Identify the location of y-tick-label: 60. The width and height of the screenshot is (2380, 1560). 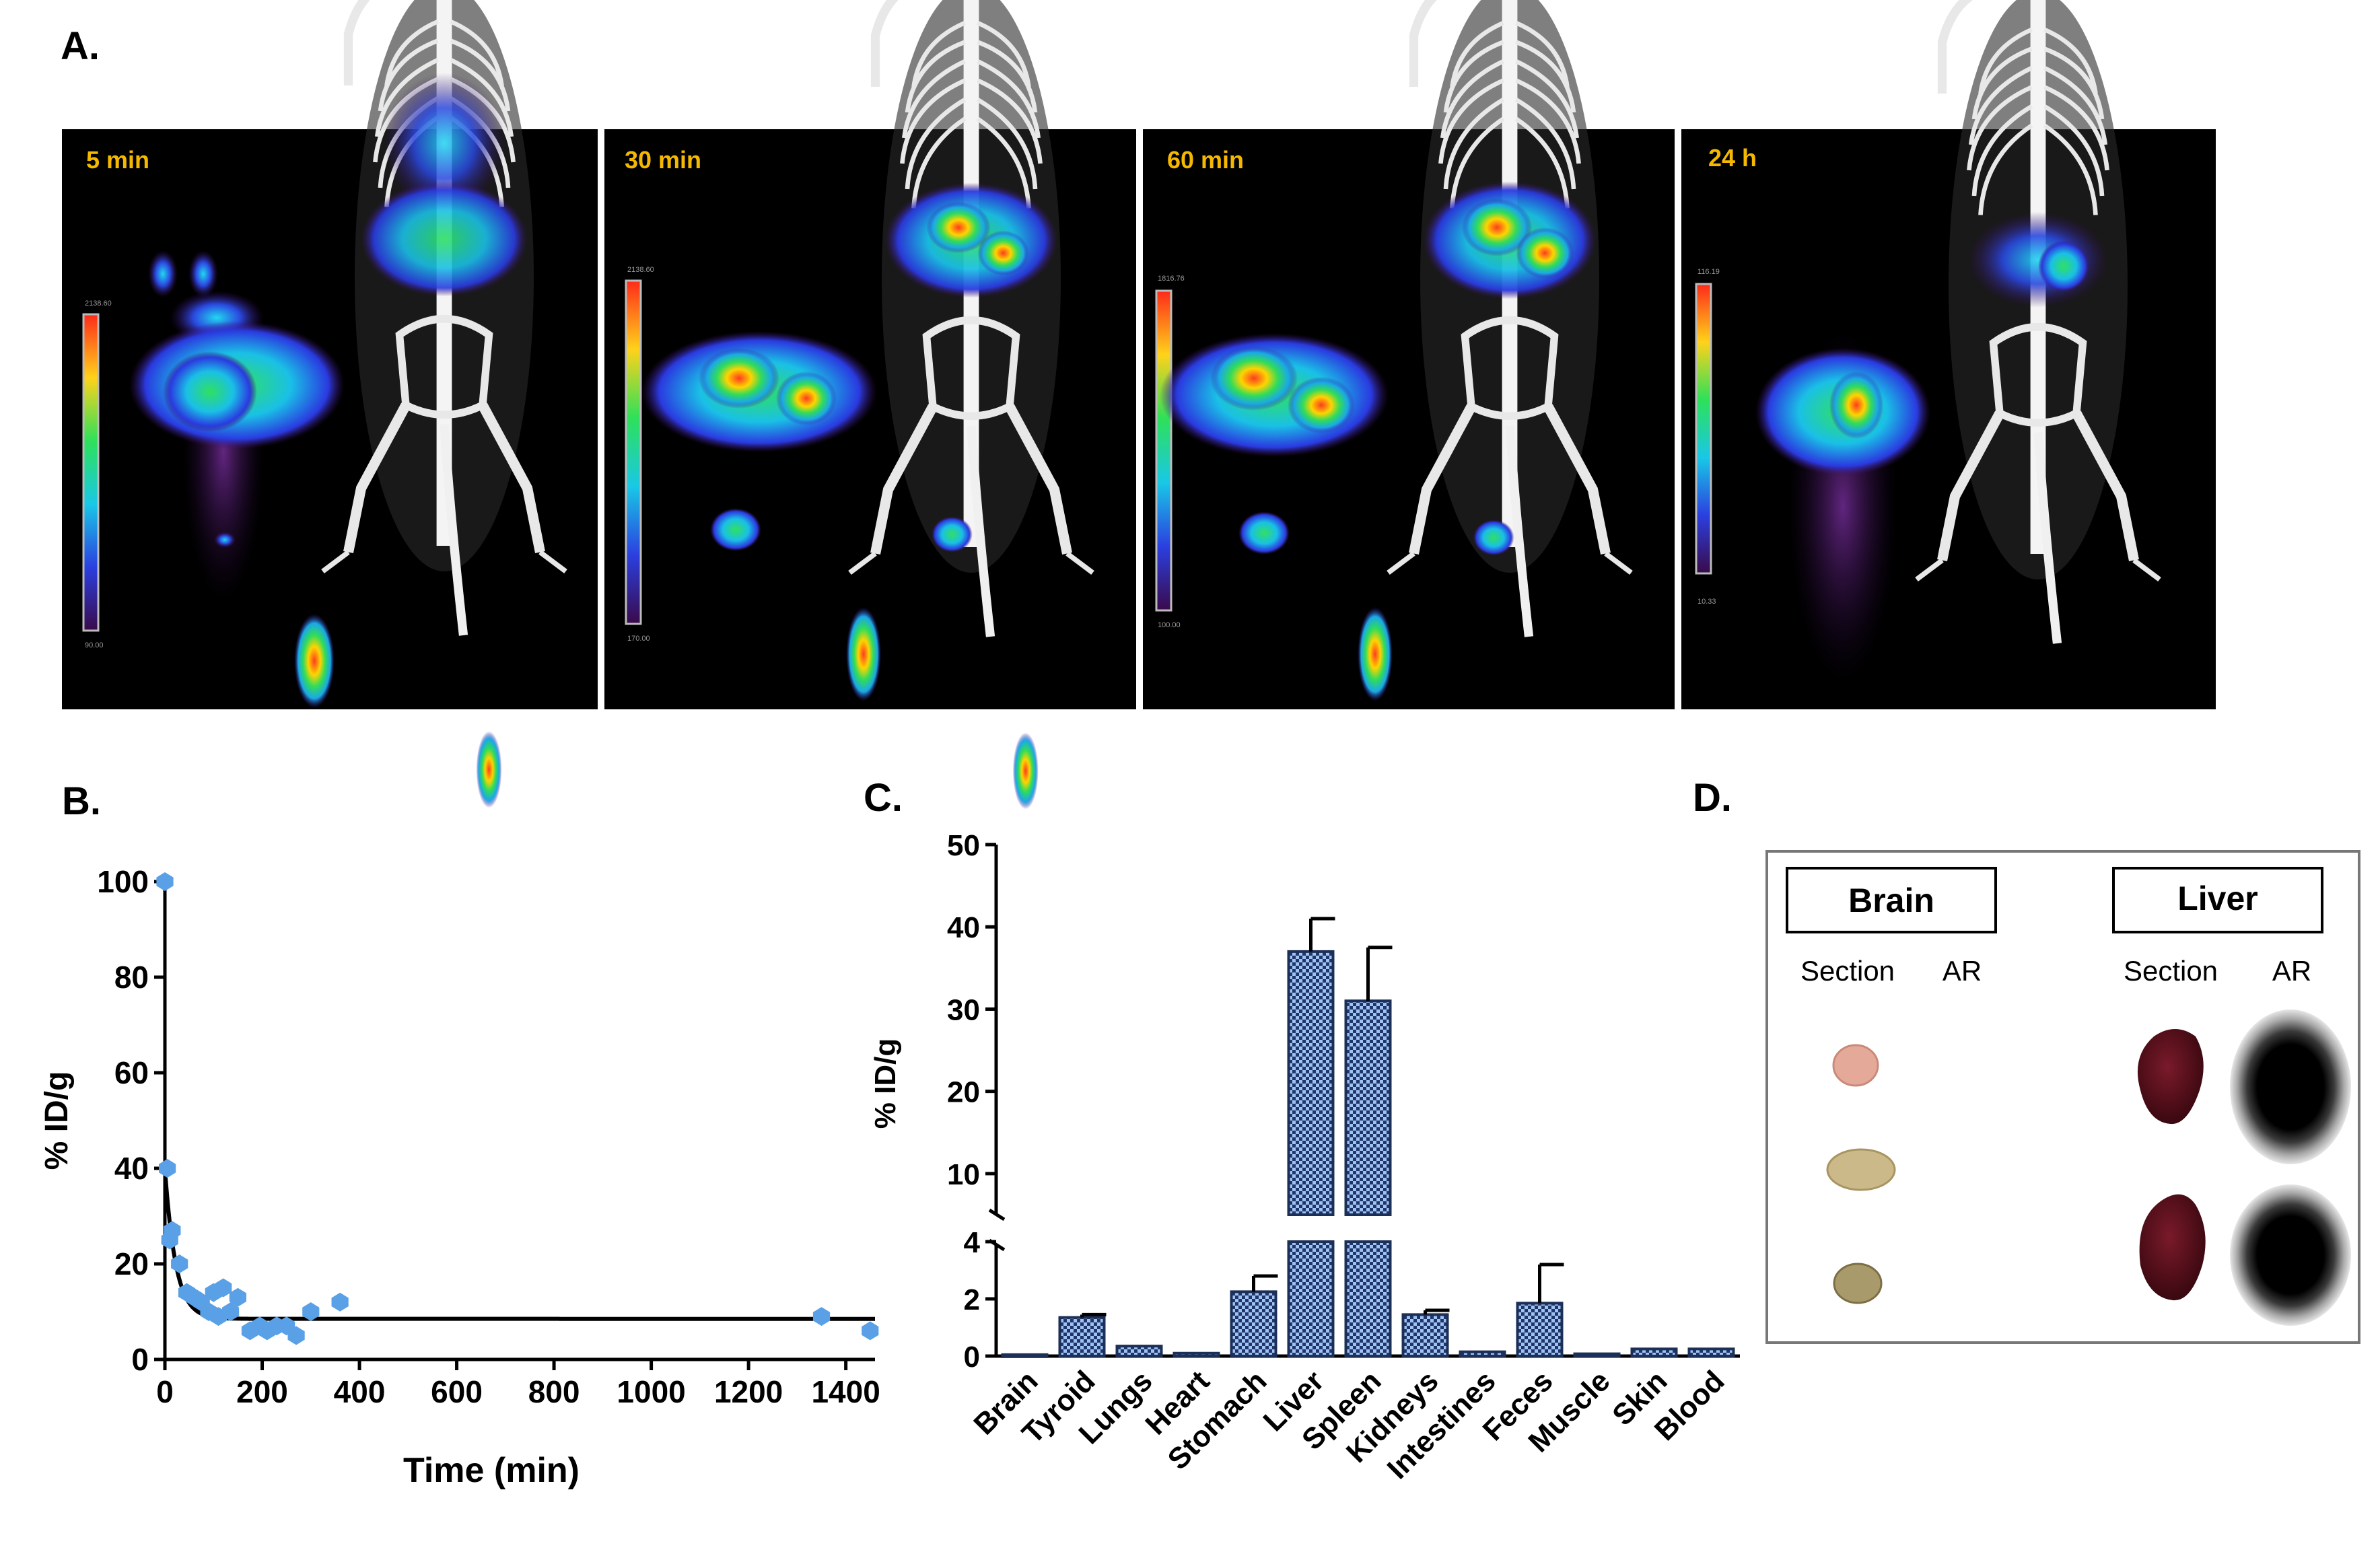
(131, 1072).